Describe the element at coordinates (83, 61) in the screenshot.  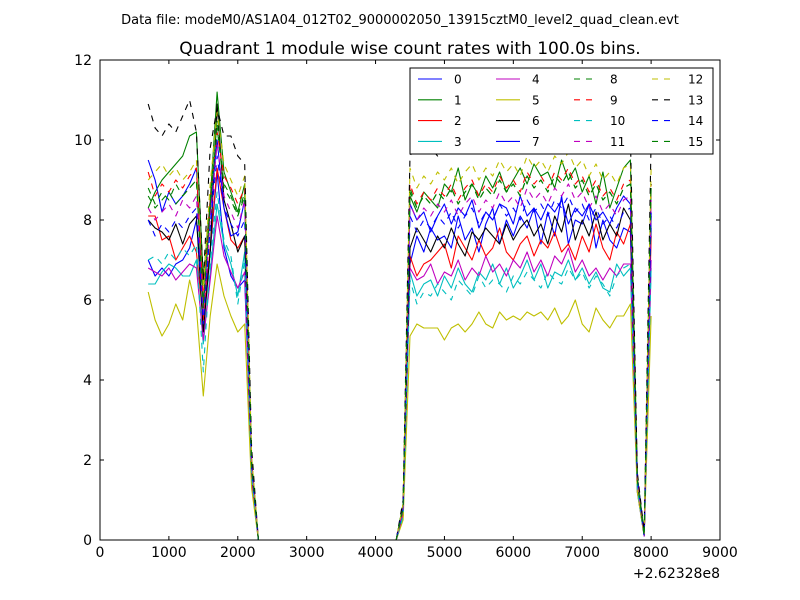
I see `y-tick-label: 12` at that location.